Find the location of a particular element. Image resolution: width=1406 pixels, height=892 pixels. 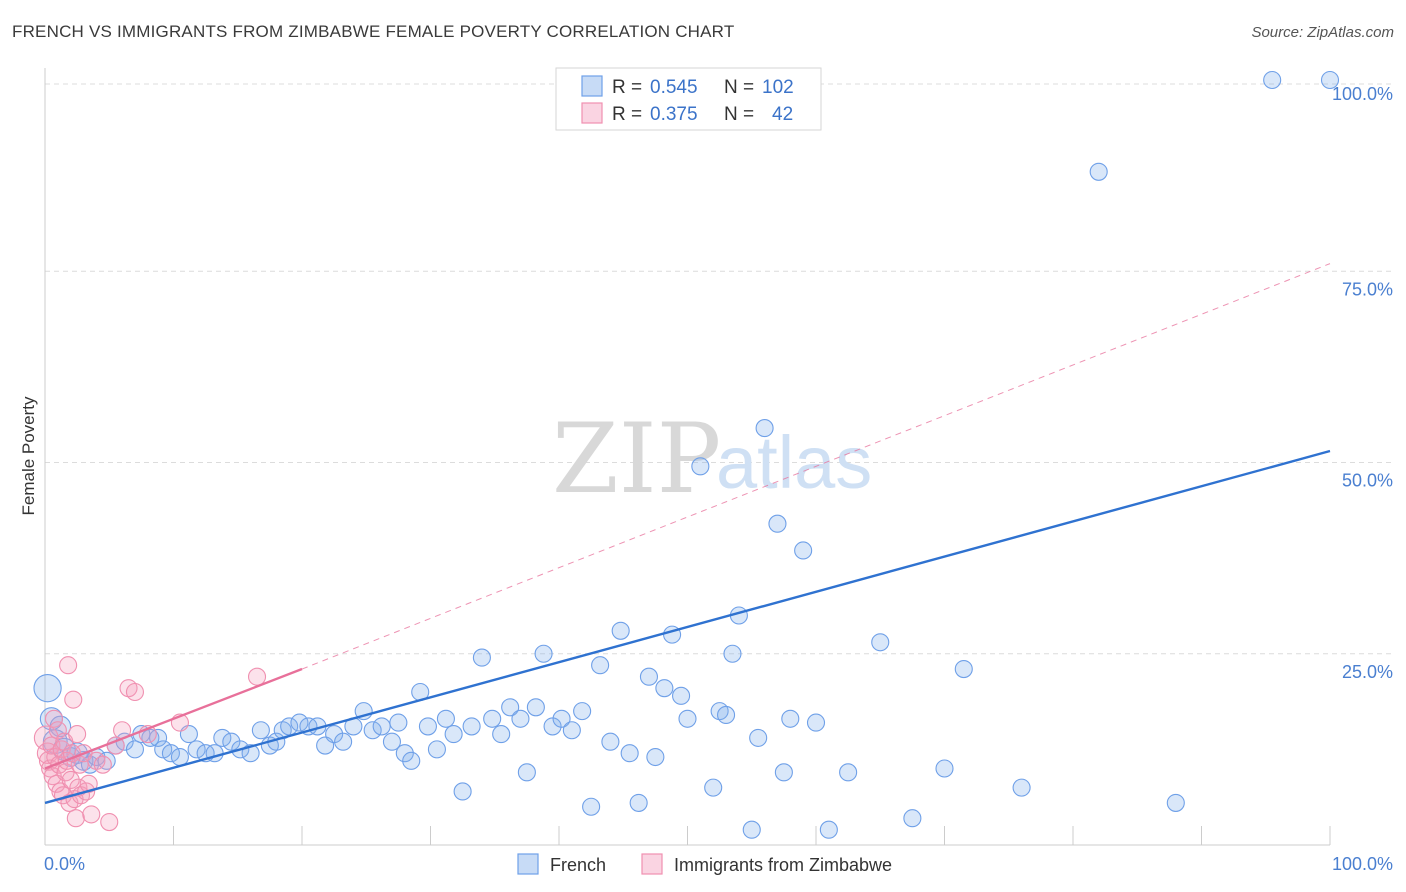

y-axis-label: Female Poverty is located at coordinates (28, 456).